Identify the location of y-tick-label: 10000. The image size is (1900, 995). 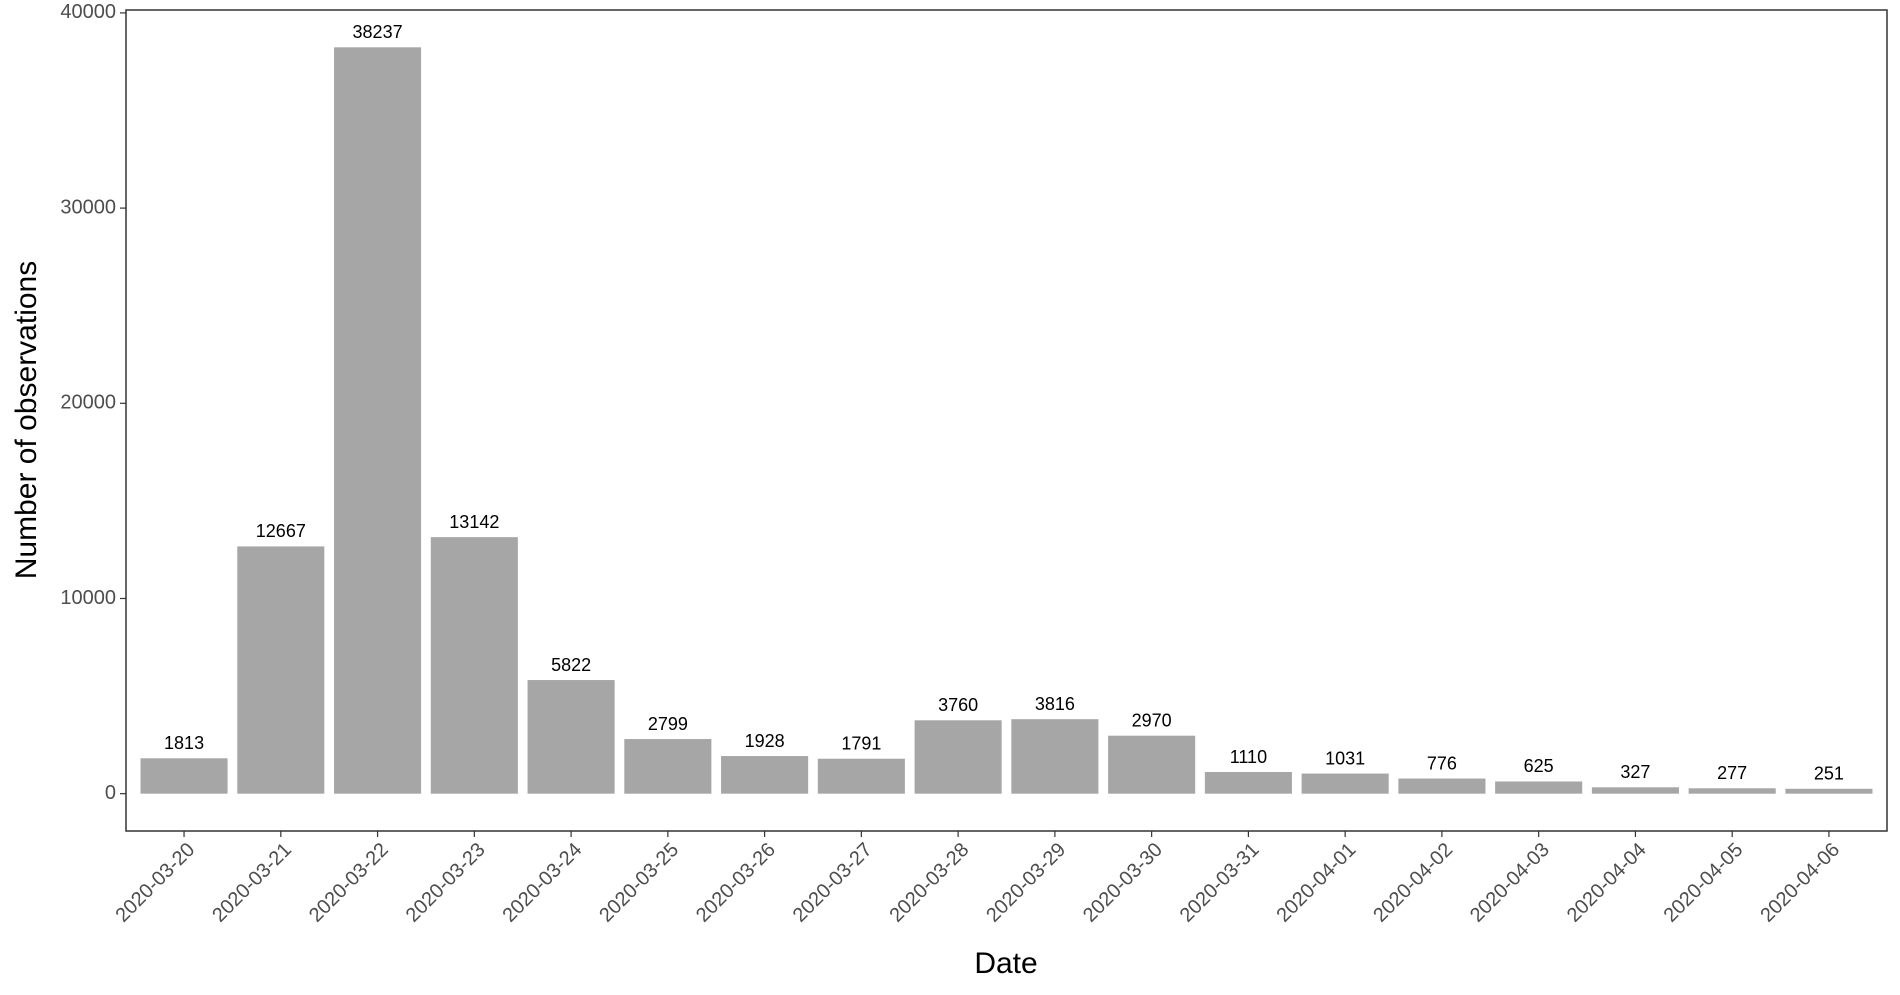
(88, 598).